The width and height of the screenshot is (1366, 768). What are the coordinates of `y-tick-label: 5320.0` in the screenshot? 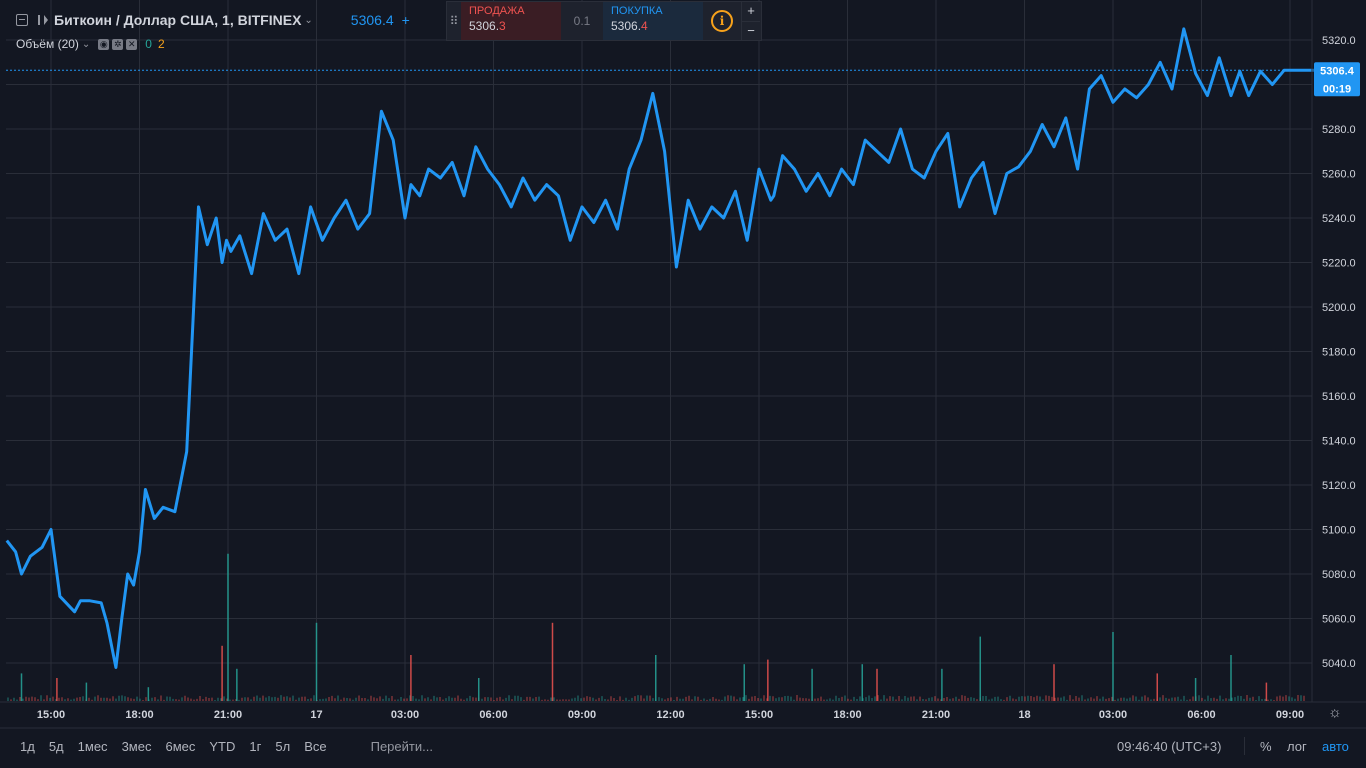 It's located at (1339, 41).